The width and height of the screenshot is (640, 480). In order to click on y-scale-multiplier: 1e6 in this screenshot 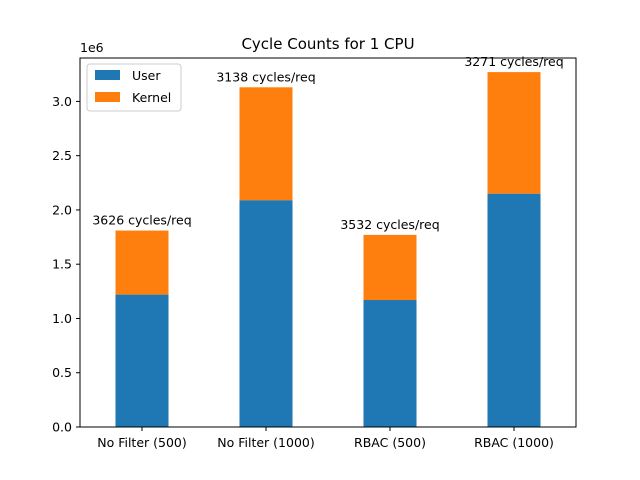, I will do `click(92, 47)`.